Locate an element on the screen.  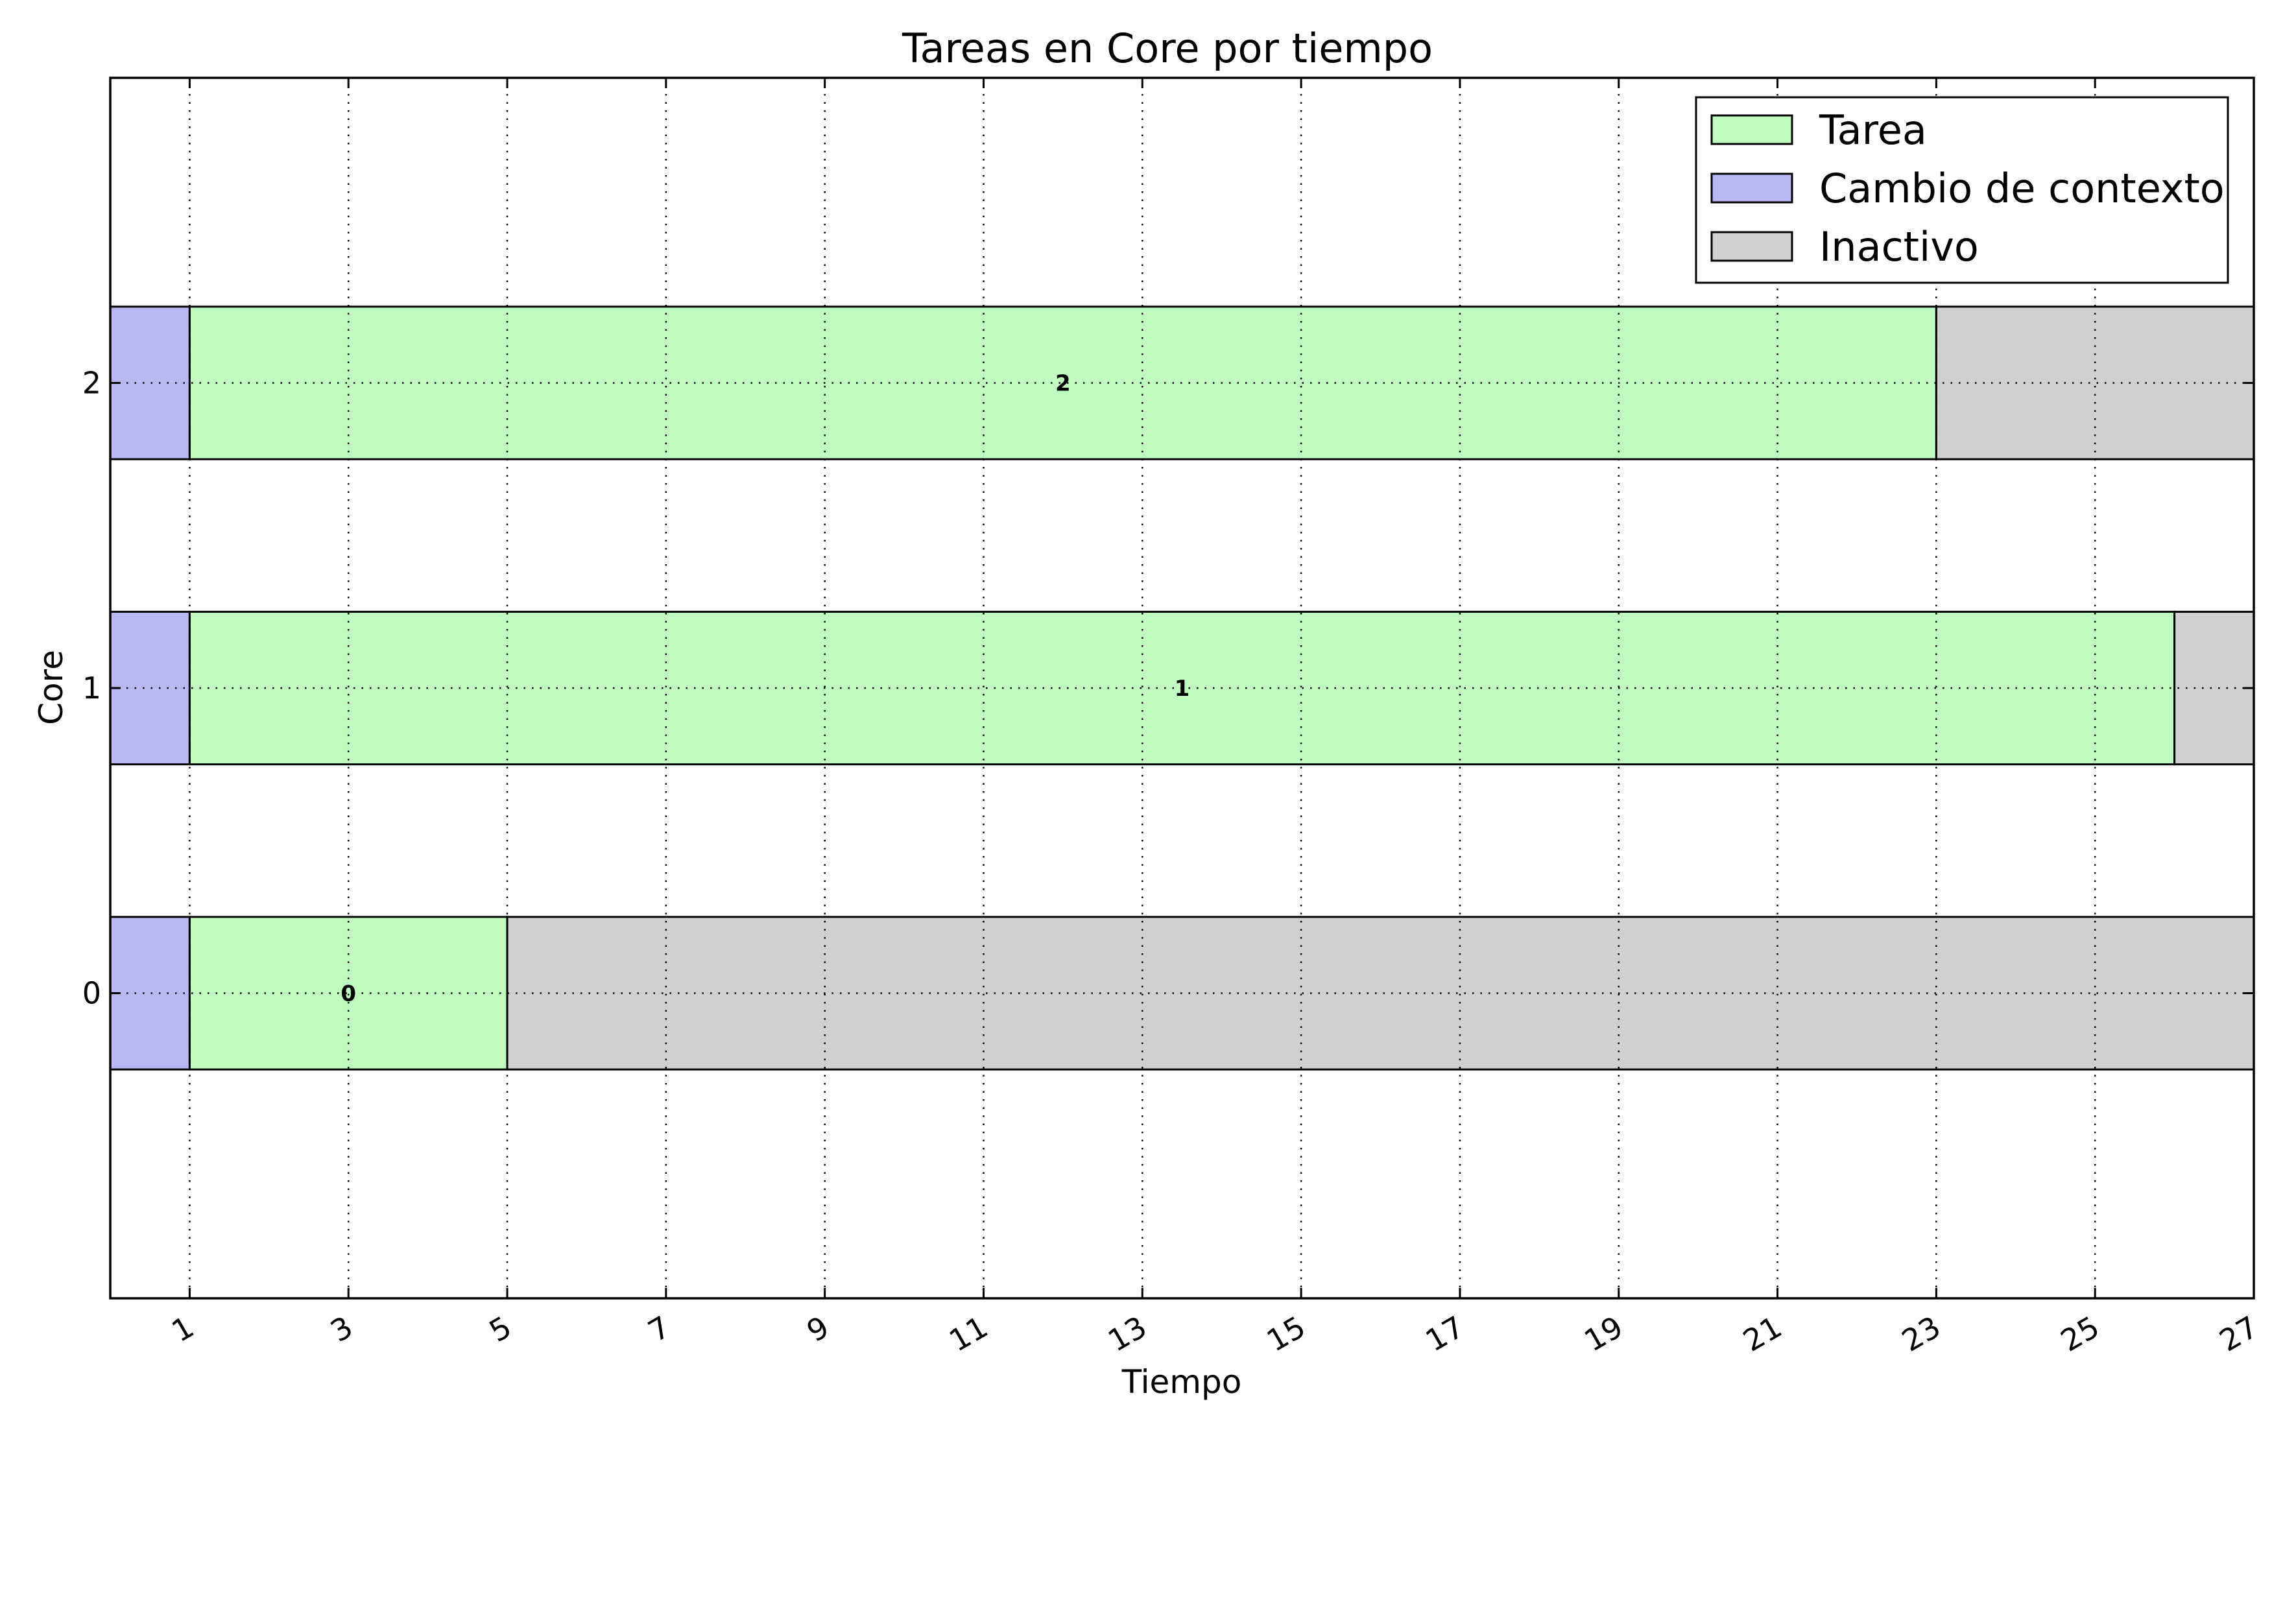
y-tick-label: 1 is located at coordinates (91, 689).